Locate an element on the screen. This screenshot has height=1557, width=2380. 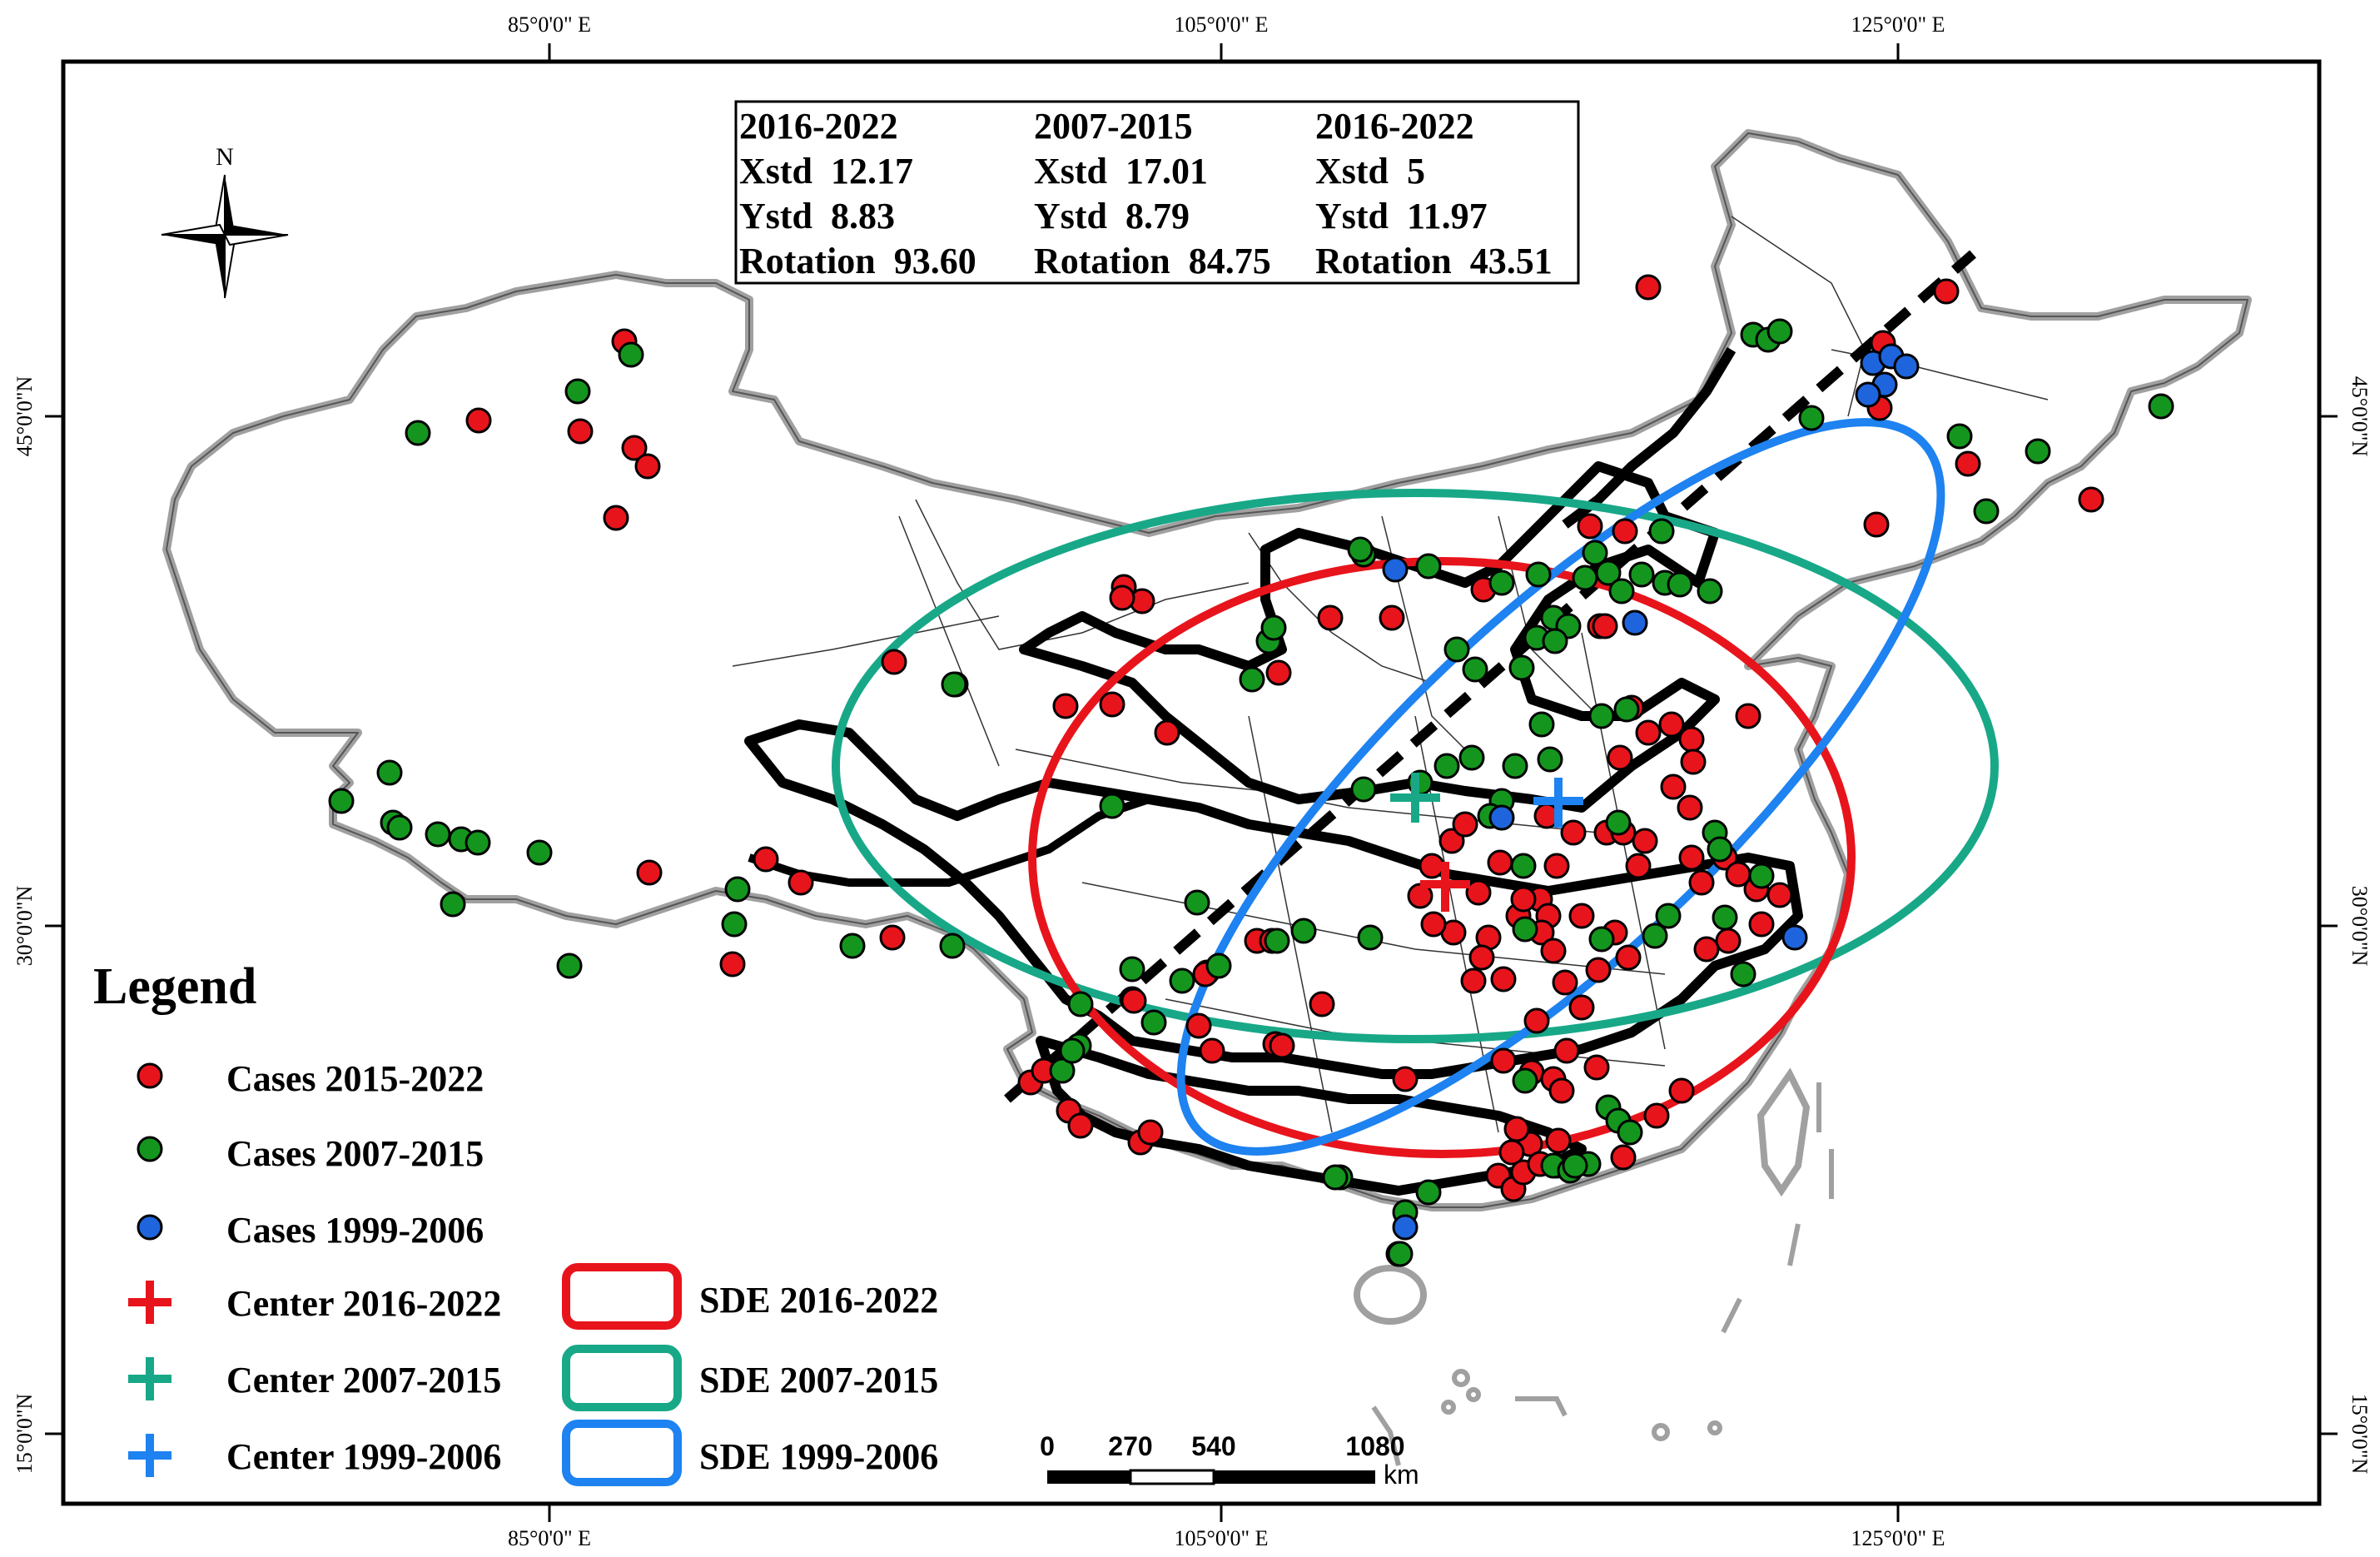
right-tick-15: 15°0'0"N is located at coordinates (2360, 1434).